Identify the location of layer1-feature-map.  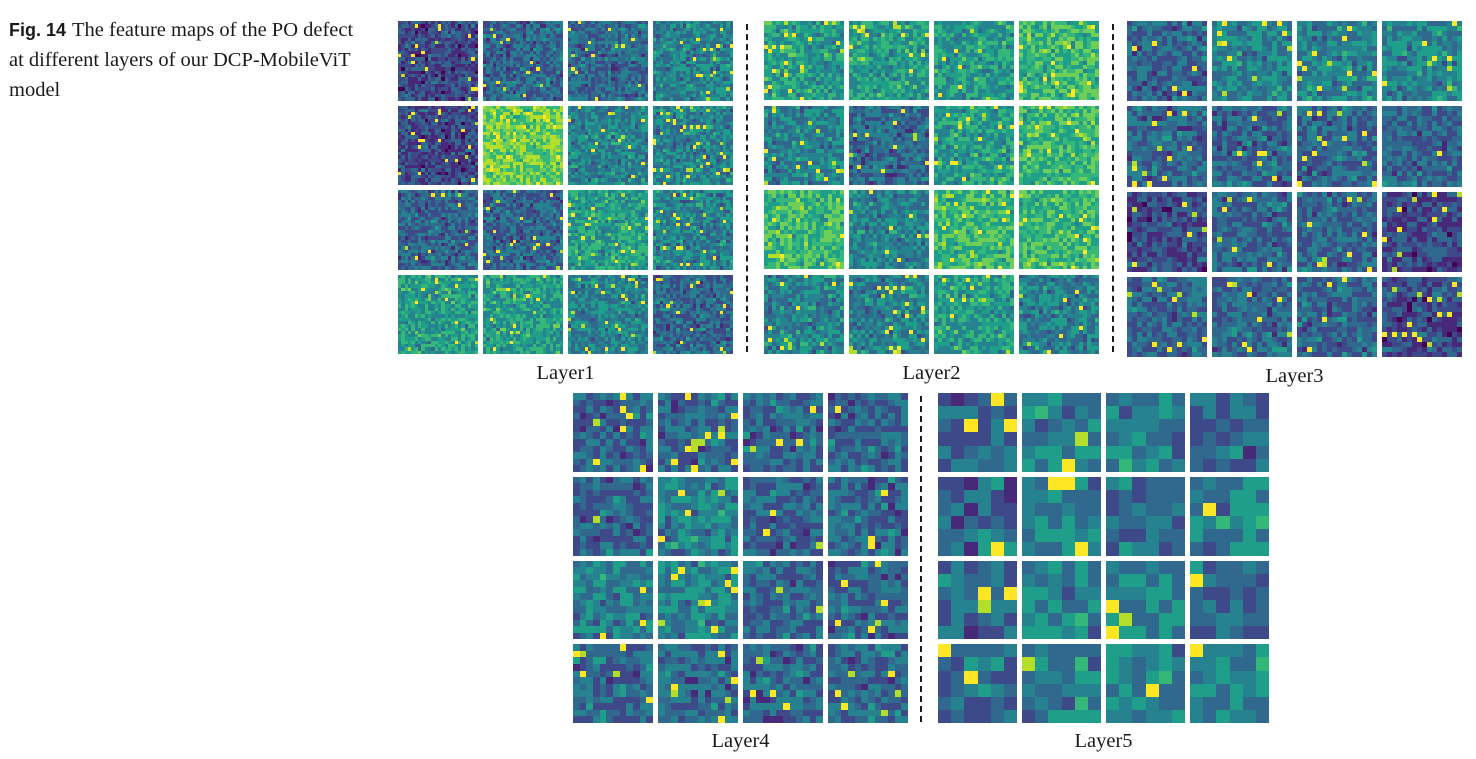
(608, 61).